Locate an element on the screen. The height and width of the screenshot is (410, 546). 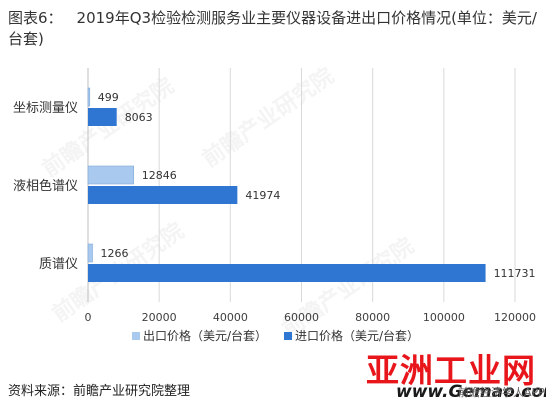
data-label: 41974 is located at coordinates (262, 195).